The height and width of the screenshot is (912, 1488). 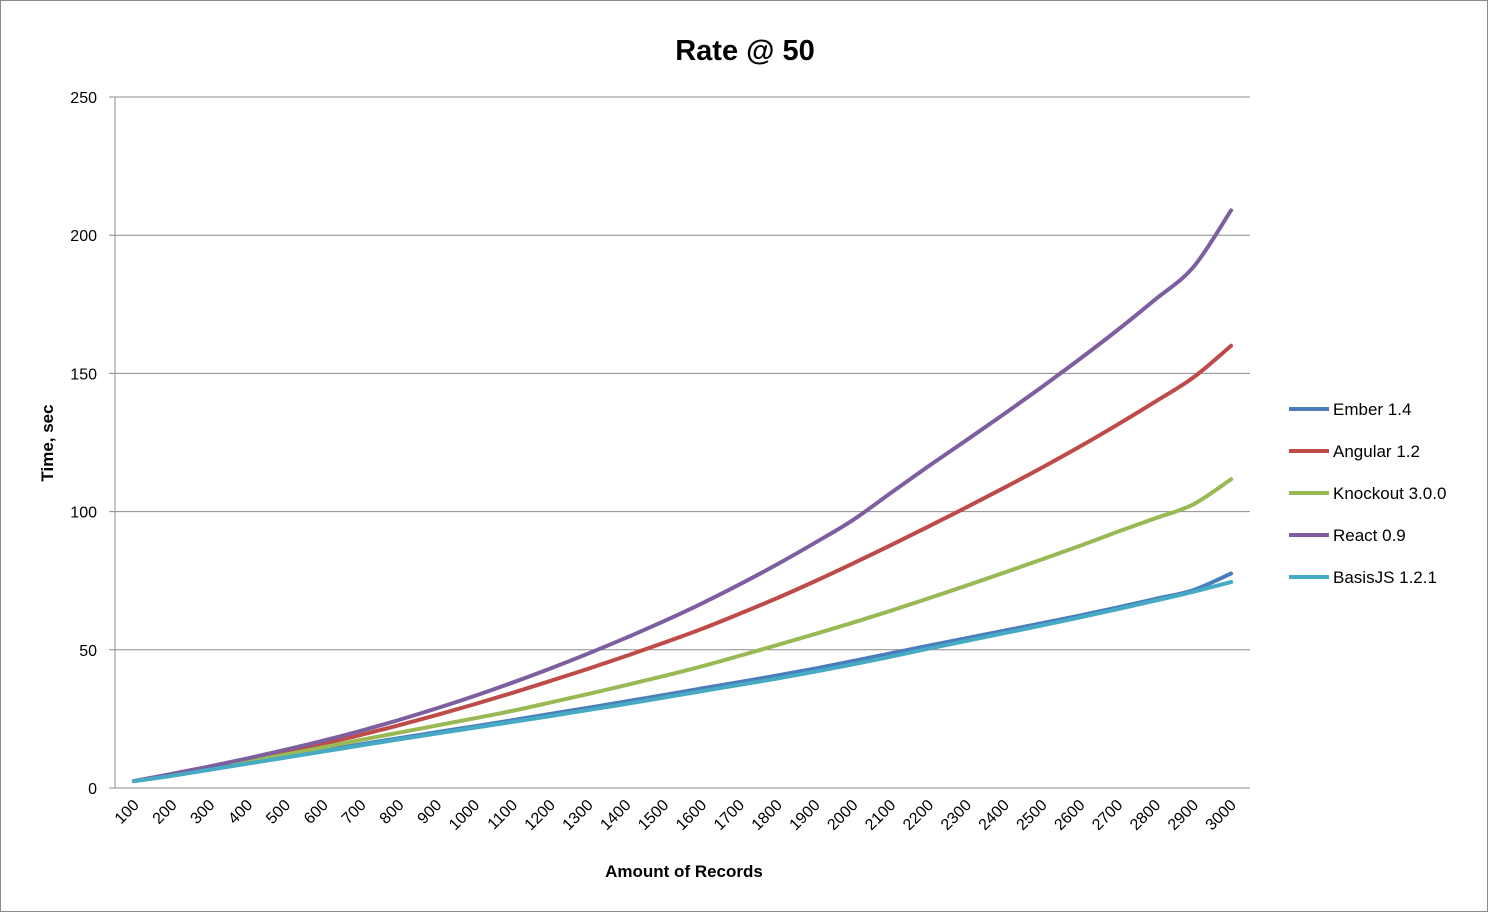 What do you see at coordinates (83, 513) in the screenshot?
I see `y-tick-label-100: 100` at bounding box center [83, 513].